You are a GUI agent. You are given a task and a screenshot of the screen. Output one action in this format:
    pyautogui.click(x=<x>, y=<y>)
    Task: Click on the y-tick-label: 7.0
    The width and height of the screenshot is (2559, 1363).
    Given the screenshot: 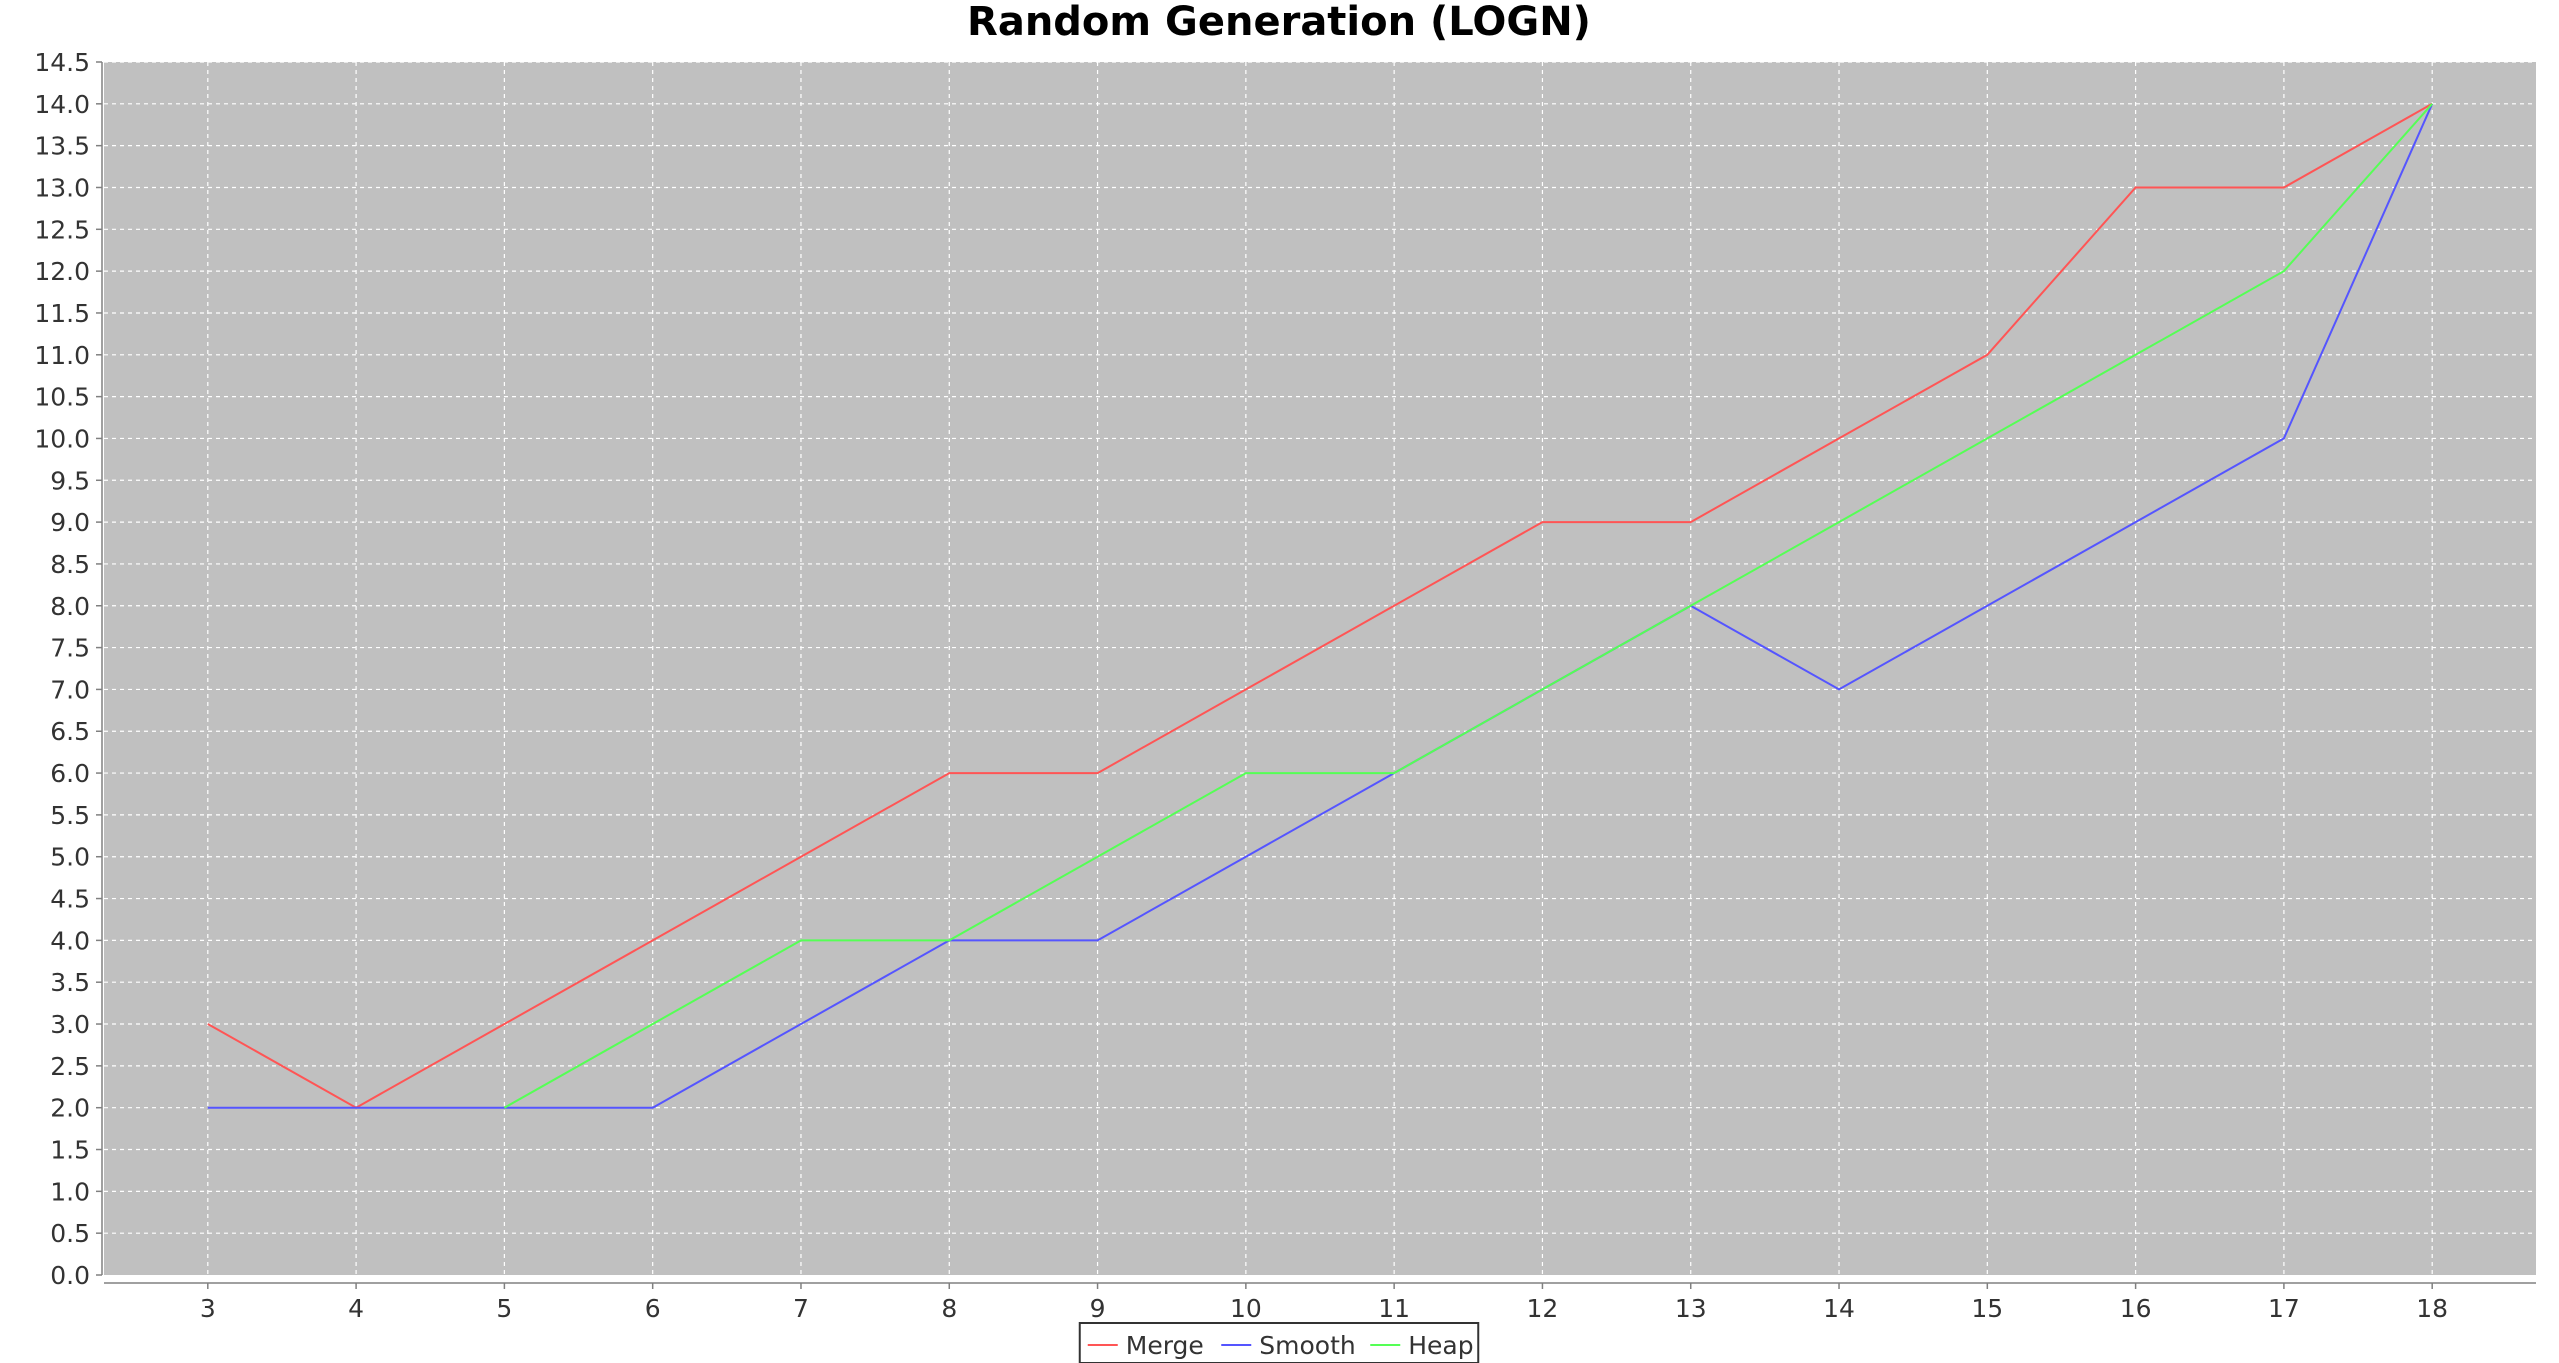 What is the action you would take?
    pyautogui.click(x=70, y=689)
    